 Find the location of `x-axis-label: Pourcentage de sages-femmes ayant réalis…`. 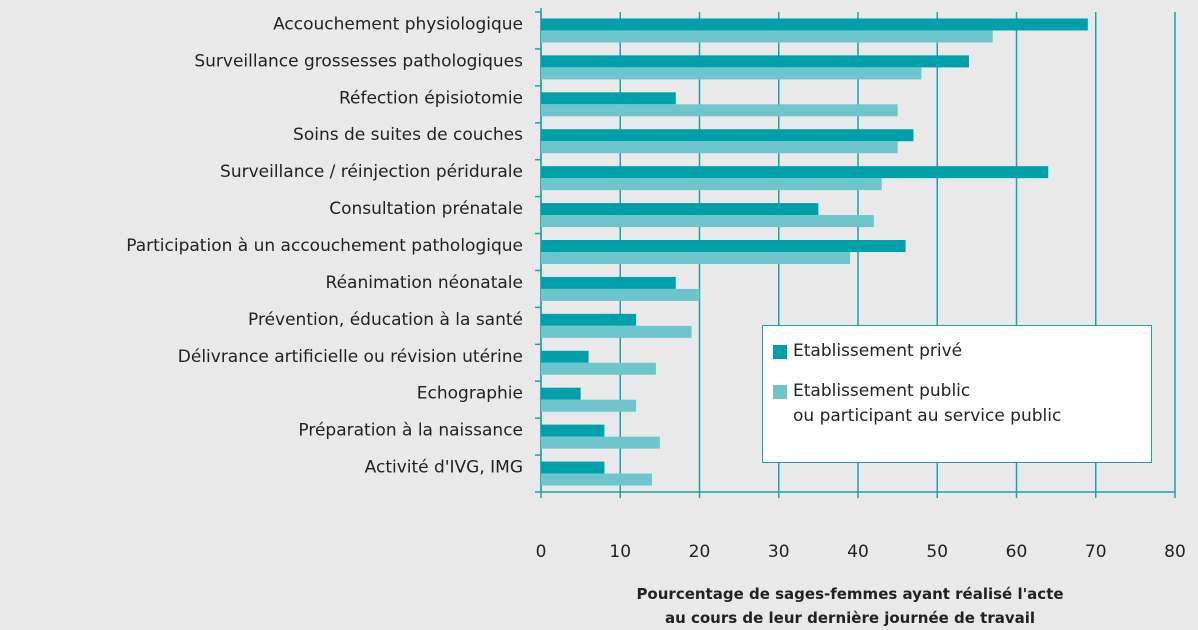

x-axis-label: Pourcentage de sages-femmes ayant réalis… is located at coordinates (850, 606).